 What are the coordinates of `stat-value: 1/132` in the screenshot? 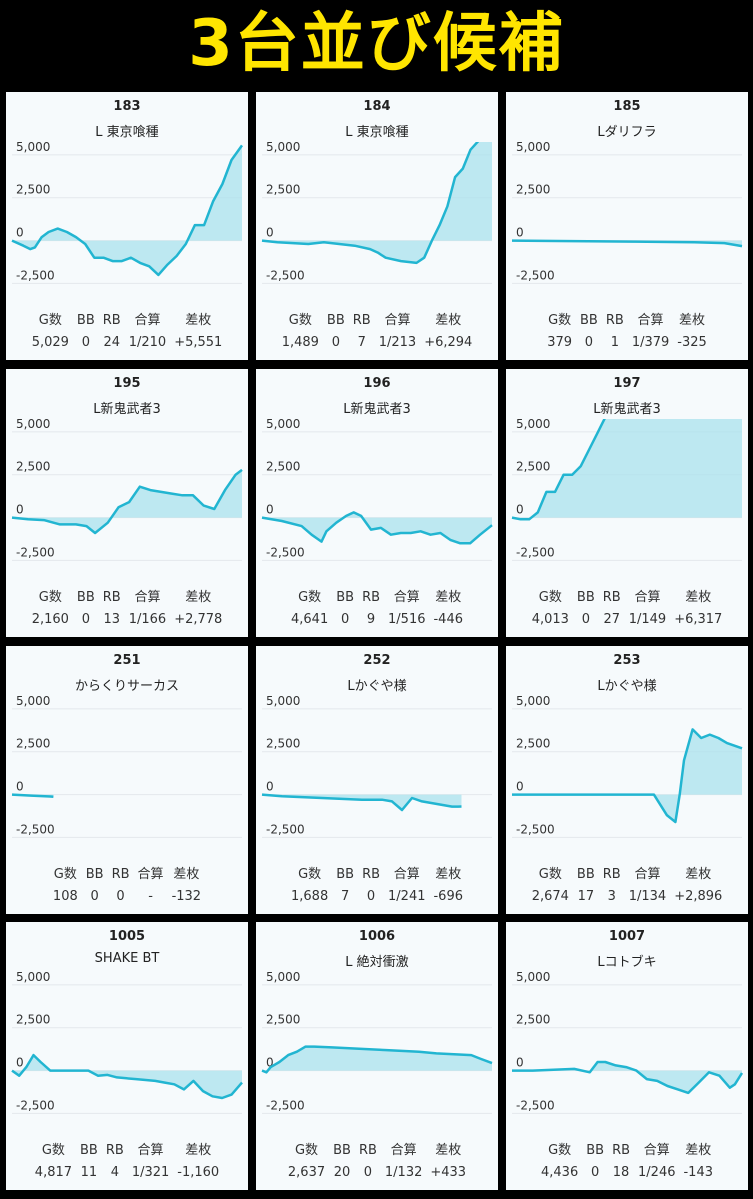 It's located at (403, 1172).